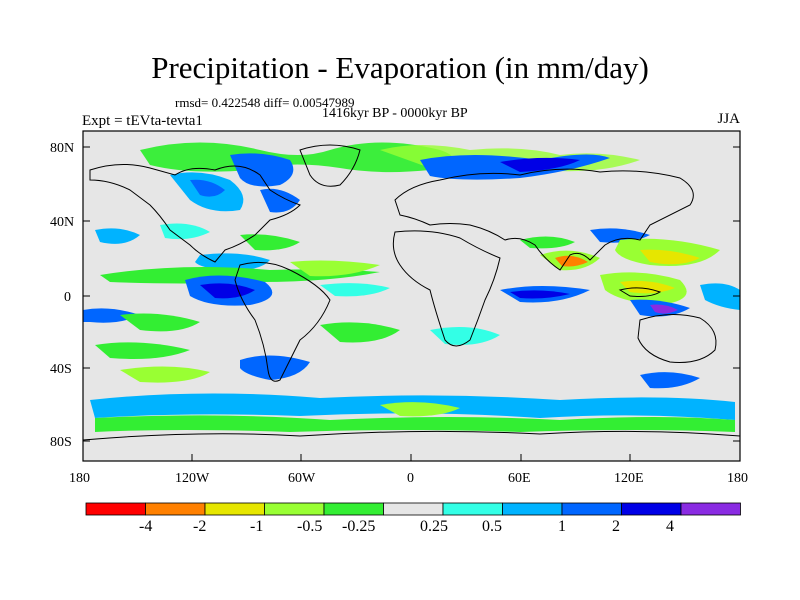 The height and width of the screenshot is (600, 800). What do you see at coordinates (358, 526) in the screenshot?
I see `colorbar-label: -0.25` at bounding box center [358, 526].